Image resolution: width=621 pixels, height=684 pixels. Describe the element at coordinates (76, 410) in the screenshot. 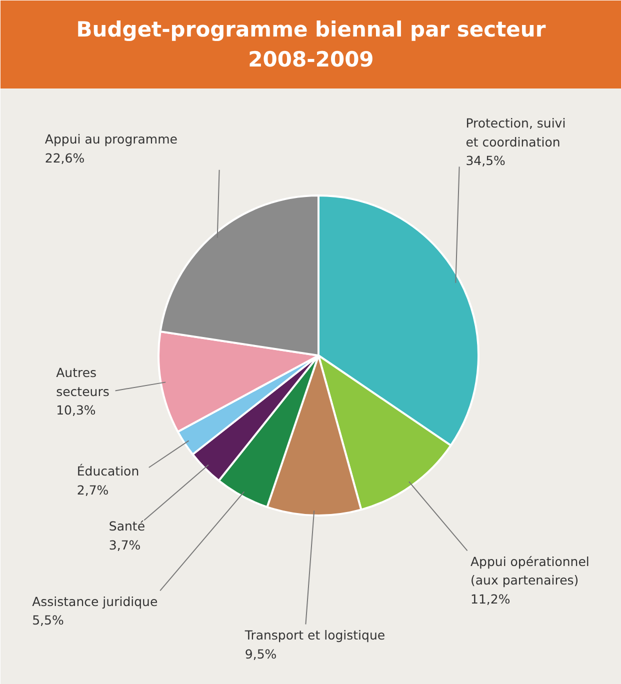

I see `data-label: 10,3%` at that location.